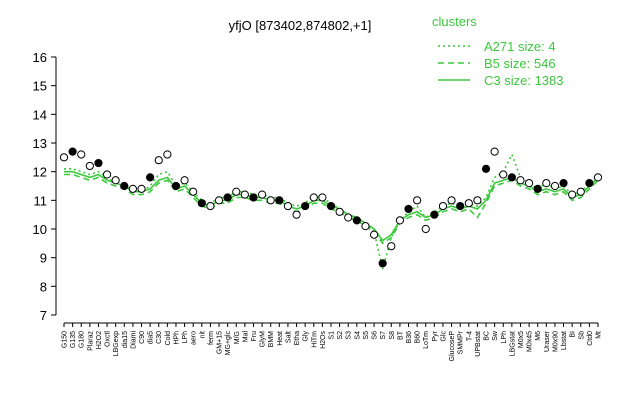 This screenshot has width=640, height=400. Describe the element at coordinates (323, 340) in the screenshot. I see `x-tick-label: H2Os` at that location.